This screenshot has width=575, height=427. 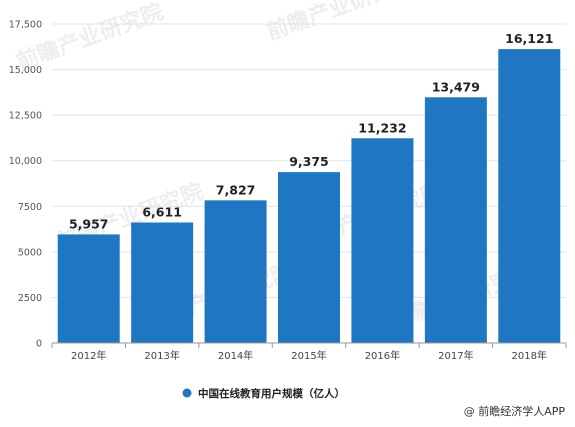 What do you see at coordinates (271, 393) in the screenshot?
I see `legend-label: 中国在线教育用户规模（亿人）` at bounding box center [271, 393].